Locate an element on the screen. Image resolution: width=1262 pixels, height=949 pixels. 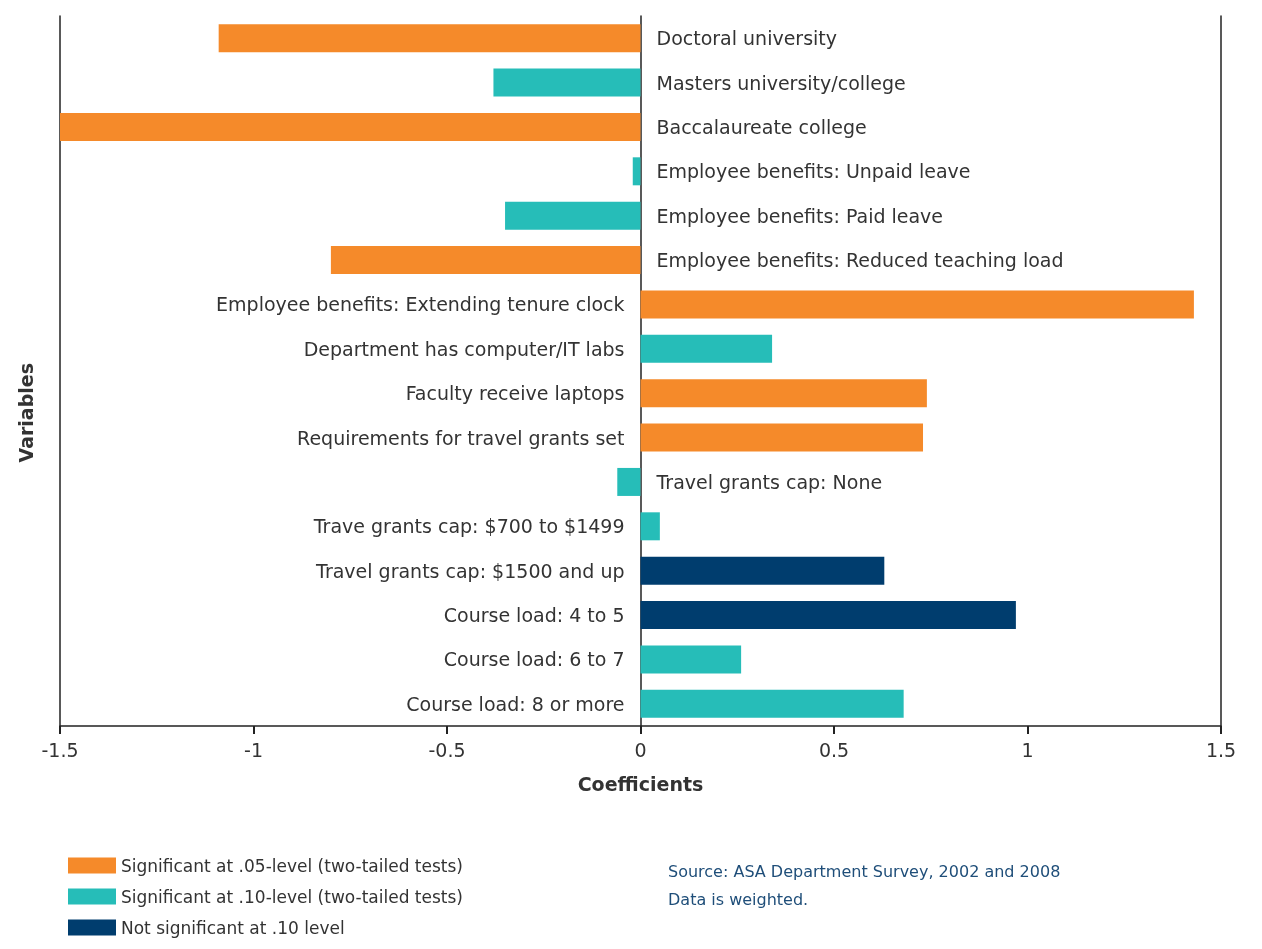
y-tick-label: Travel grants cap: None is located at coordinates (769, 481).